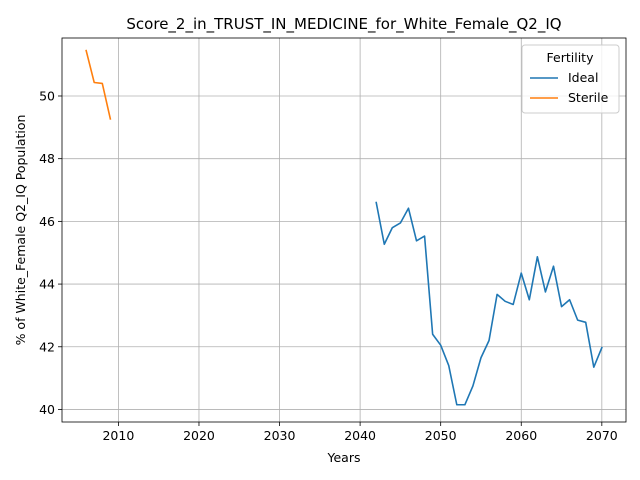 The height and width of the screenshot is (480, 640). I want to click on x-tick-label: 2020, so click(199, 435).